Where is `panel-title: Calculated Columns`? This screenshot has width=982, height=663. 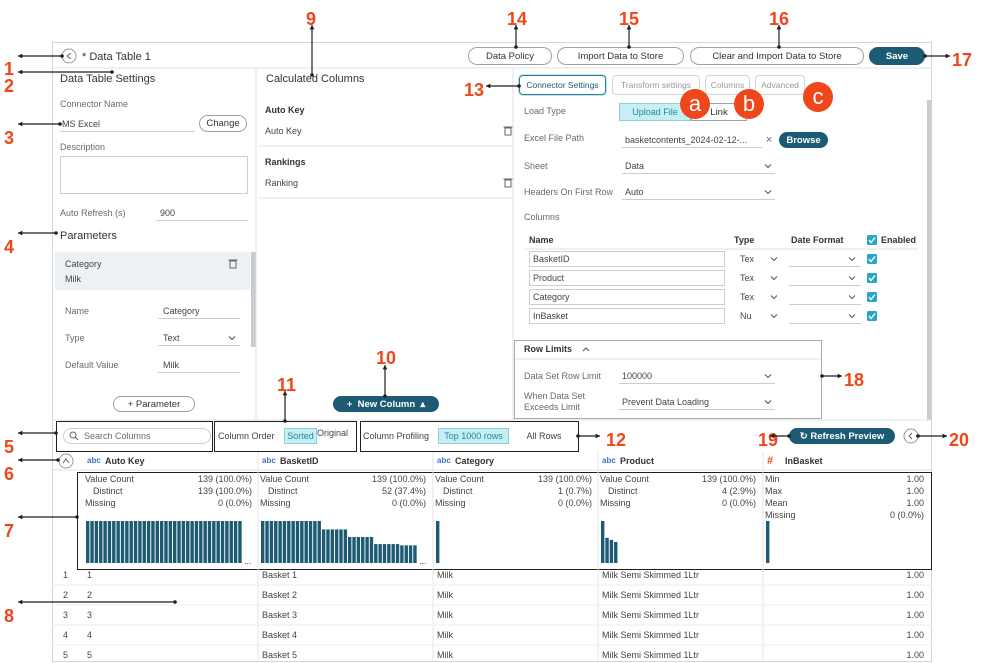
panel-title: Calculated Columns is located at coordinates (315, 79).